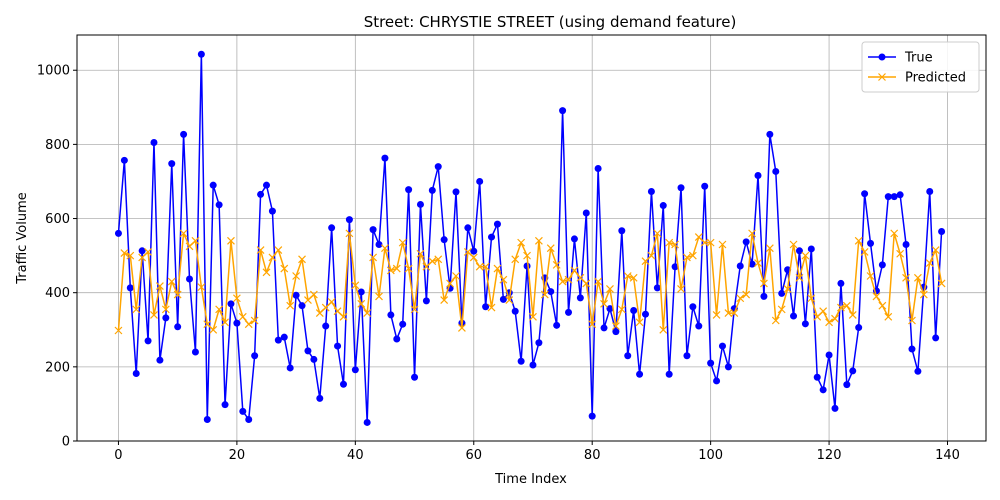 The image size is (1000, 500). I want to click on legend-marker-predicted, so click(882, 77).